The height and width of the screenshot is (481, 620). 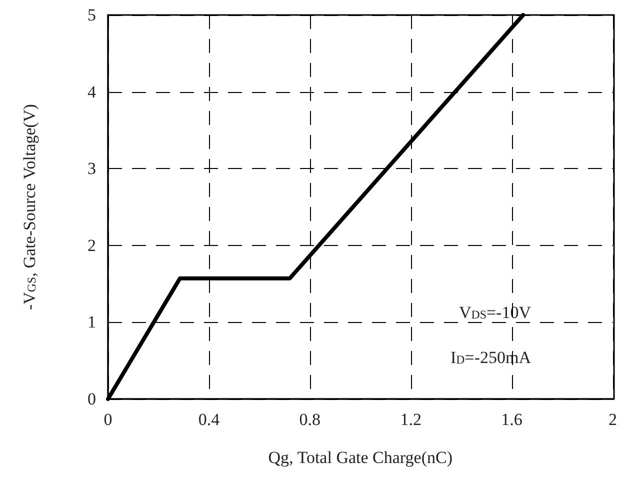 What do you see at coordinates (209, 419) in the screenshot?
I see `x-tick-label: 0.4` at bounding box center [209, 419].